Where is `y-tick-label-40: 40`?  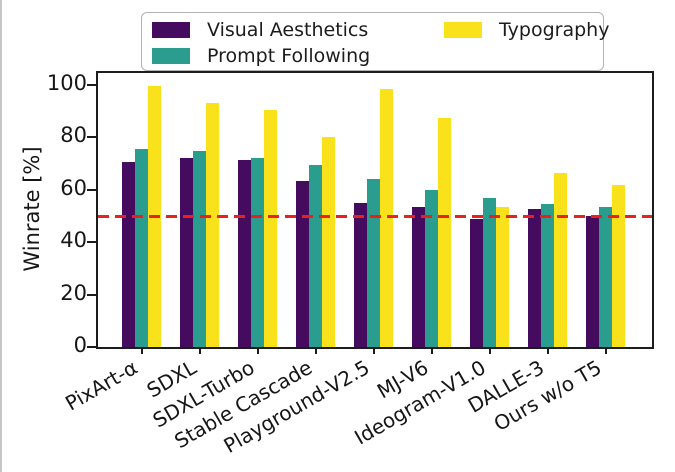
y-tick-label-40: 40 is located at coordinates (73, 240).